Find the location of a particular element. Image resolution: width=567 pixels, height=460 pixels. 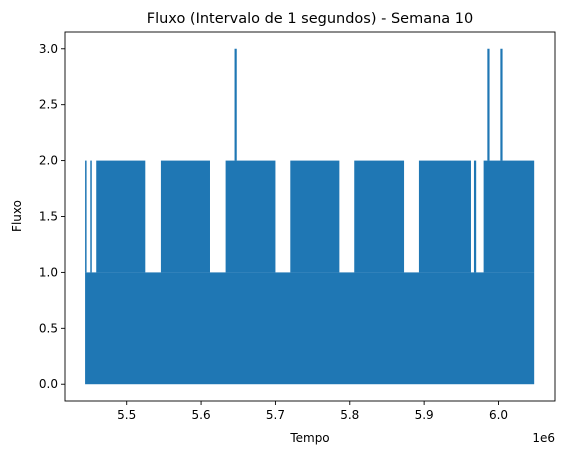

x-axis-offset: 1e6 is located at coordinates (543, 438).